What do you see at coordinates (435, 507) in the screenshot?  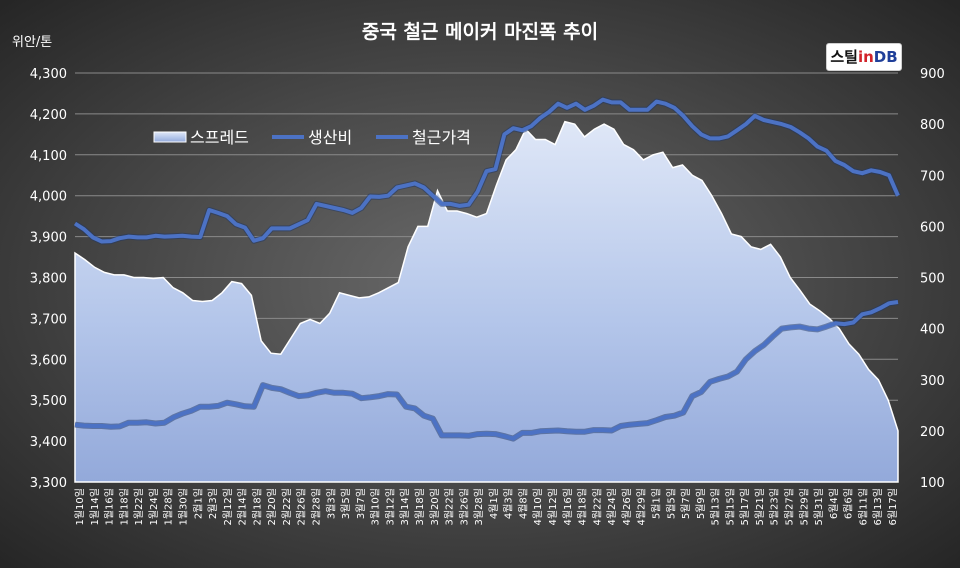 I see `x-tick-label: 3월20일` at bounding box center [435, 507].